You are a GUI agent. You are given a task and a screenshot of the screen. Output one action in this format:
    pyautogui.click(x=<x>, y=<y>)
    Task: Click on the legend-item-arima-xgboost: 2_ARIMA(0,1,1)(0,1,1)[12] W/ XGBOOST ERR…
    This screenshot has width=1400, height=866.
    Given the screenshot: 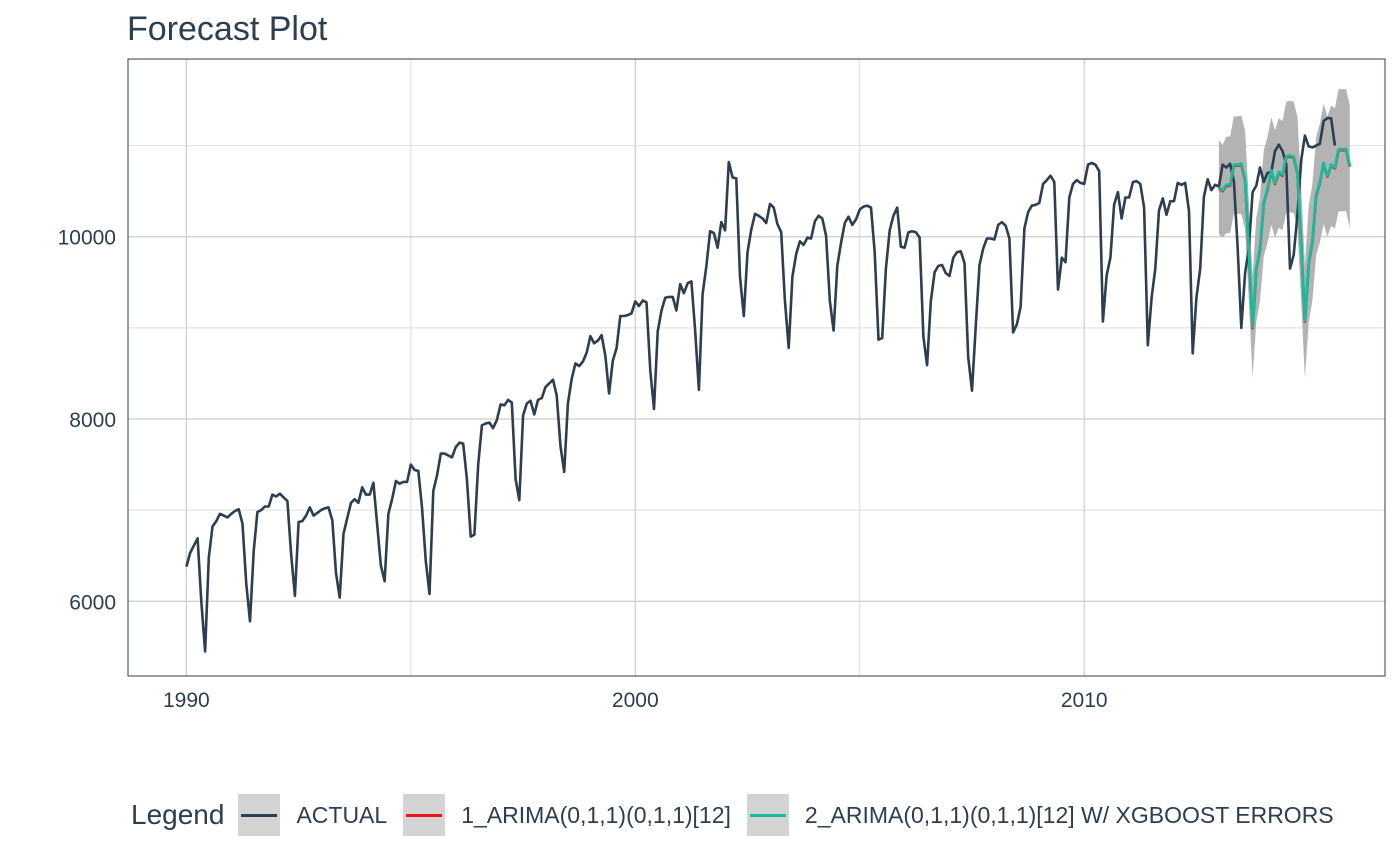 What is the action you would take?
    pyautogui.click(x=1040, y=815)
    